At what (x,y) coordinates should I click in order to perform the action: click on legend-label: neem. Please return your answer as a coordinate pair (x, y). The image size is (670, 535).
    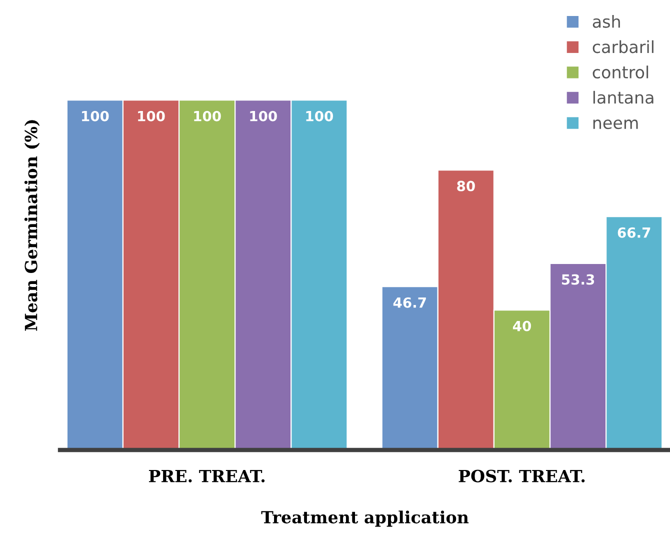
    Looking at the image, I should click on (615, 125).